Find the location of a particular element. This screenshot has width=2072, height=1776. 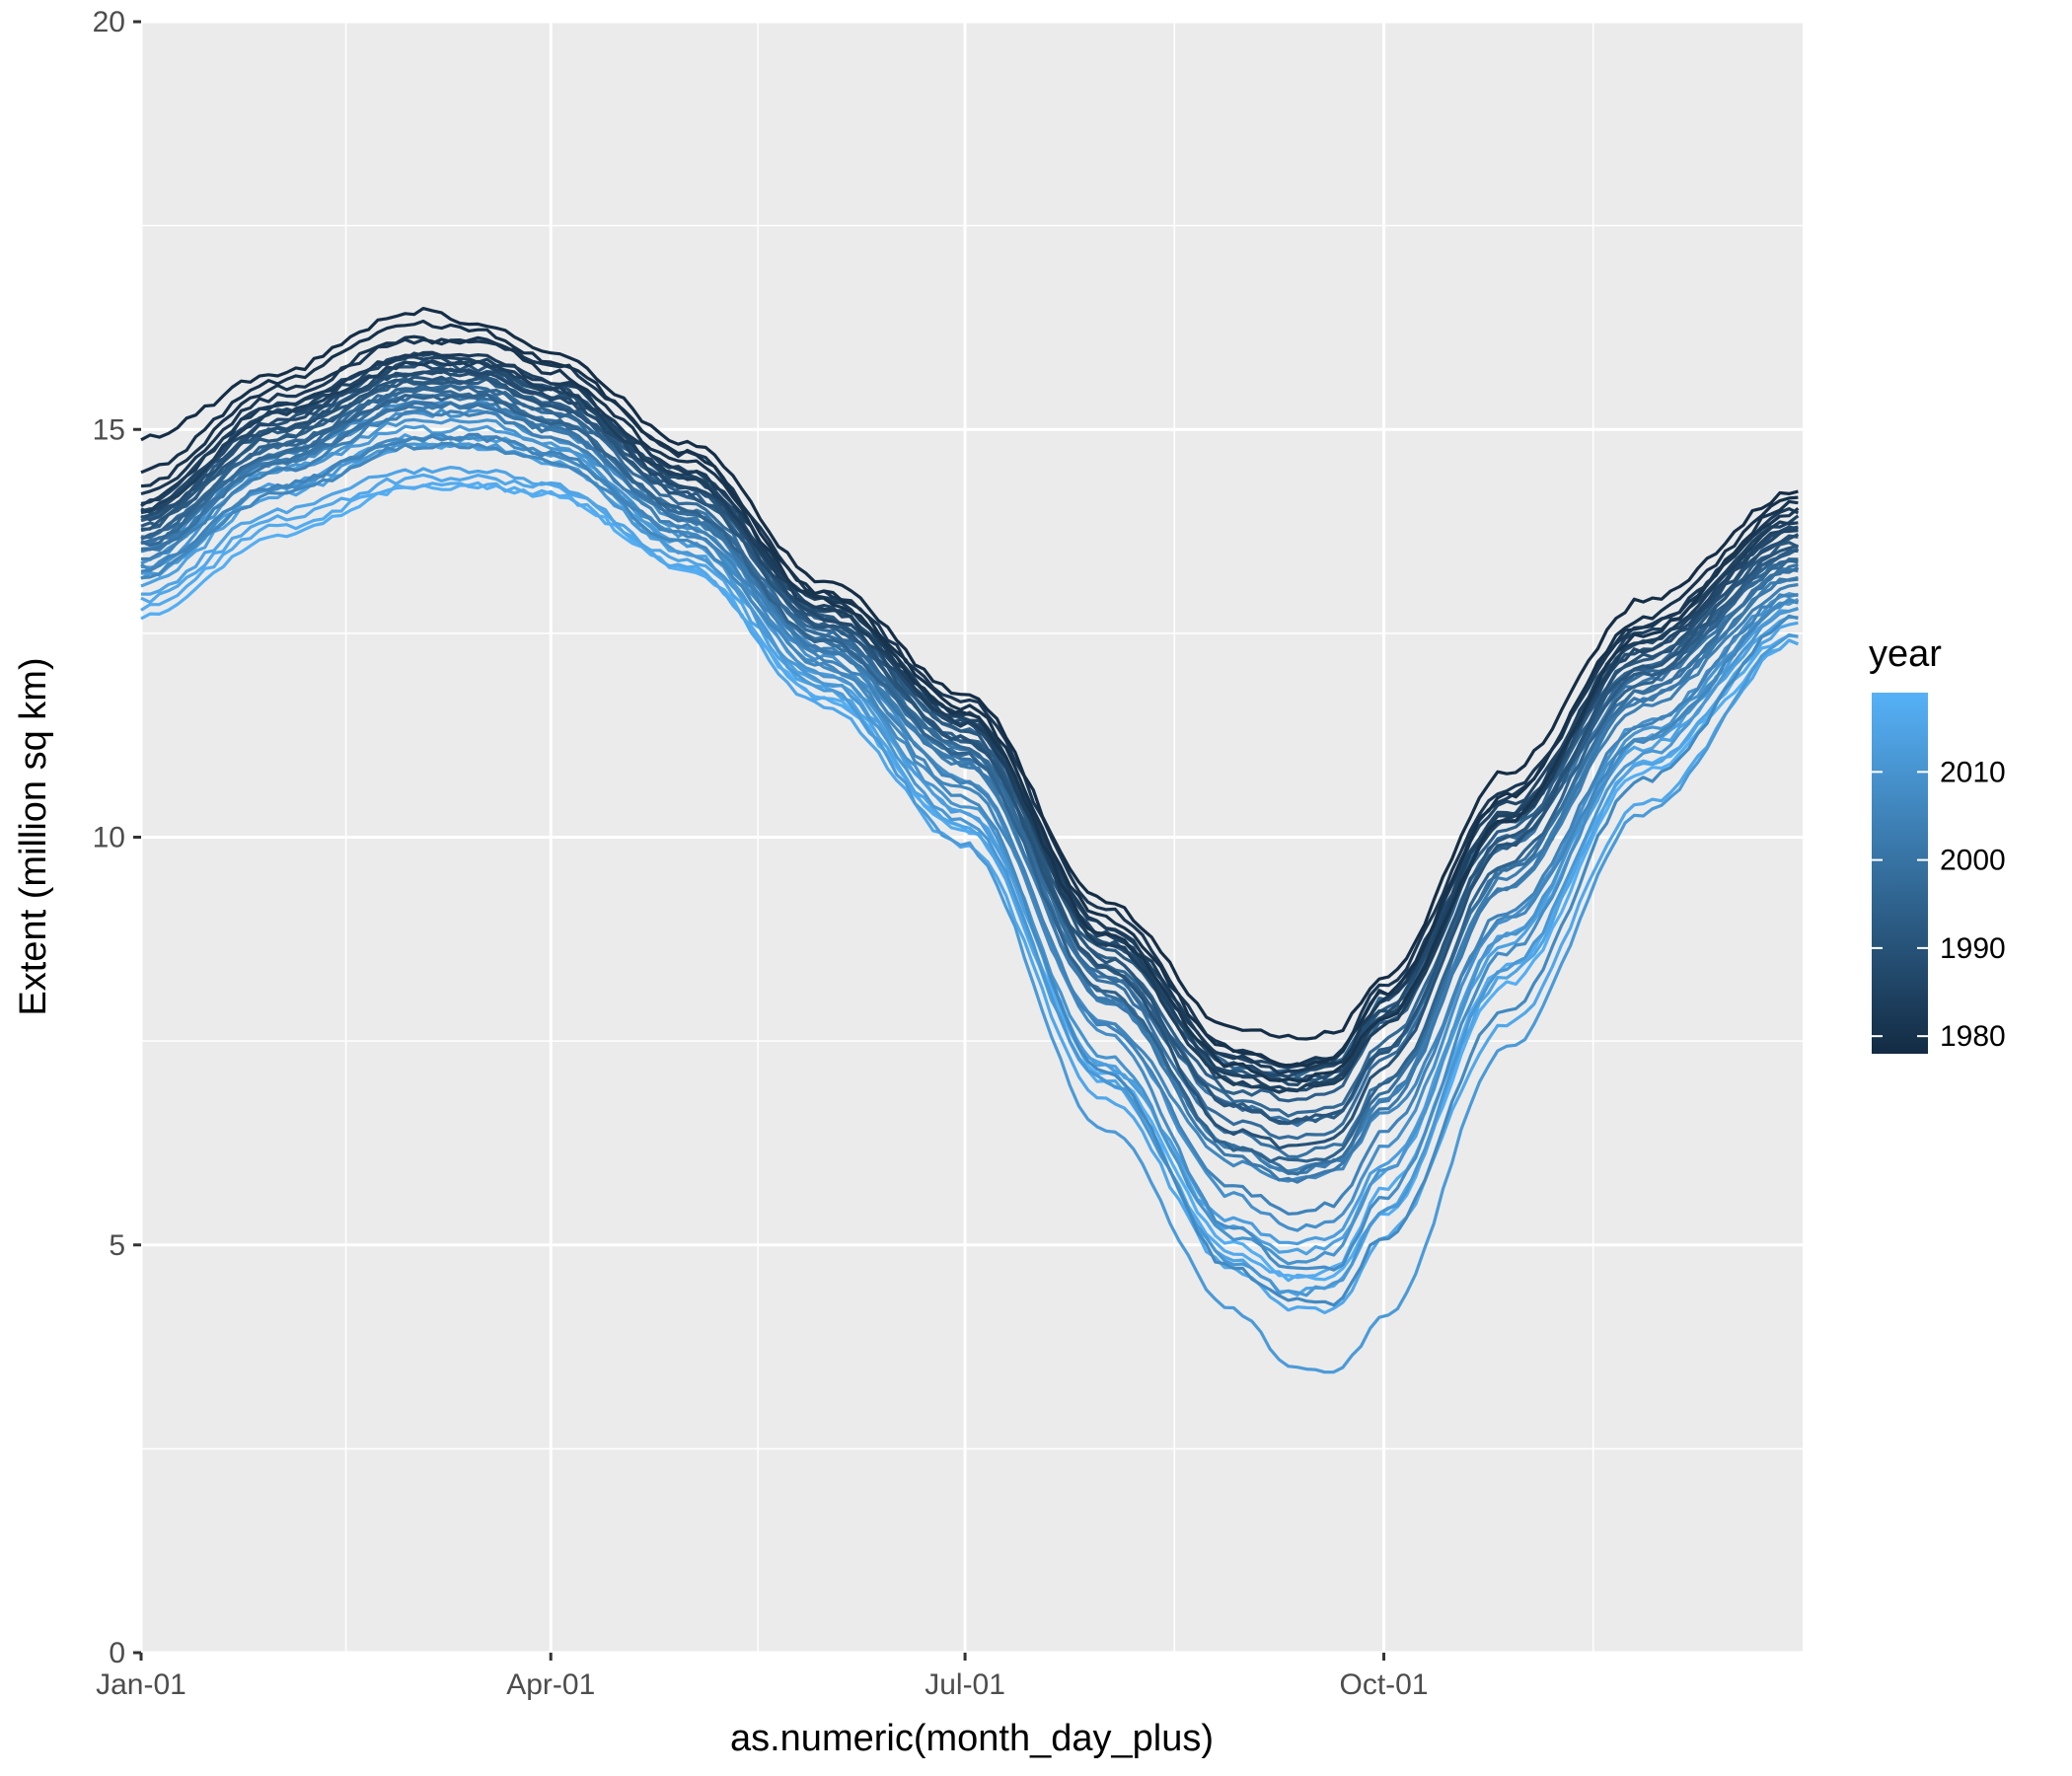

x-tick-label: Jul-01 is located at coordinates (965, 1684).